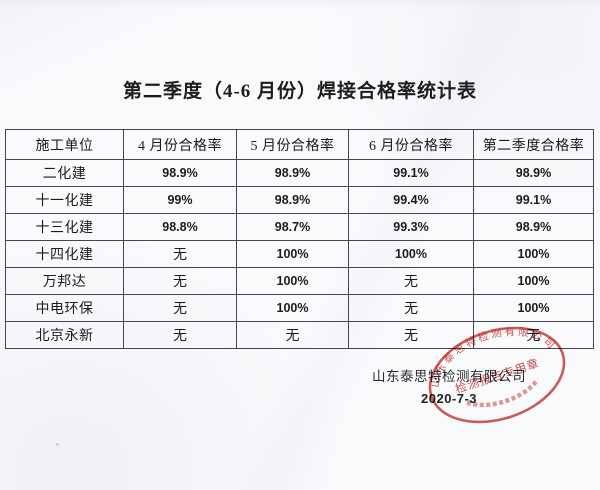  I want to click on table-row: 万邦达 无 100% 无 100%, so click(299, 281).